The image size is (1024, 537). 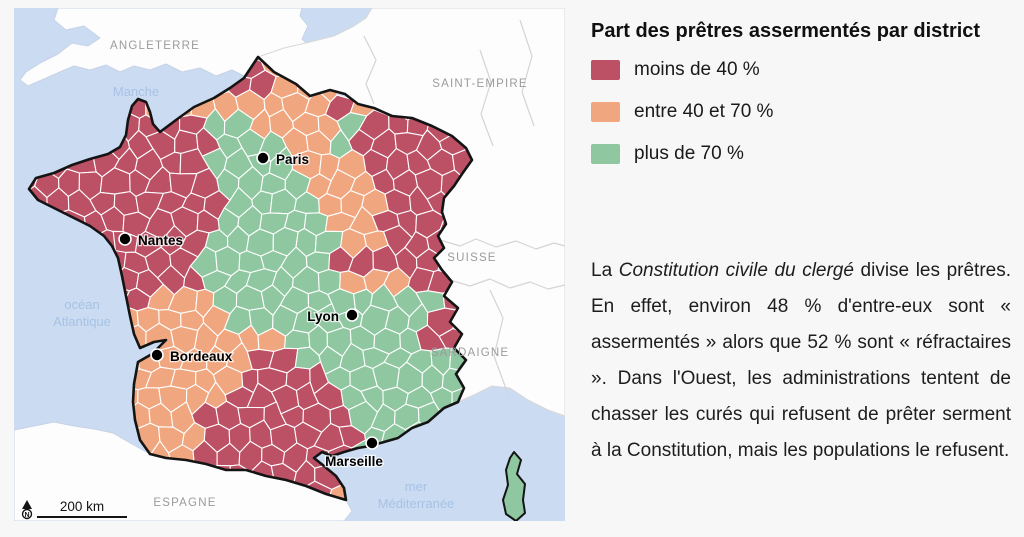 I want to click on sea-label: Manche, so click(x=136, y=91).